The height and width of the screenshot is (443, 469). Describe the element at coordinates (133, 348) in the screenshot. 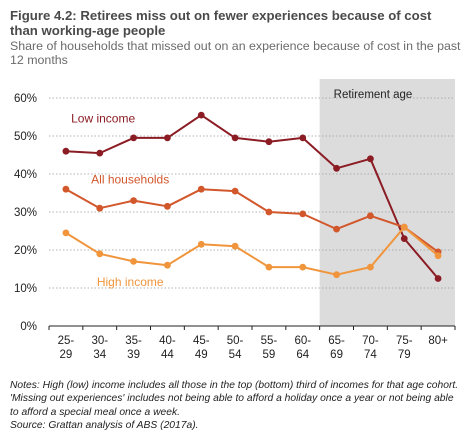

I see `x-tick-label: 35-39` at that location.